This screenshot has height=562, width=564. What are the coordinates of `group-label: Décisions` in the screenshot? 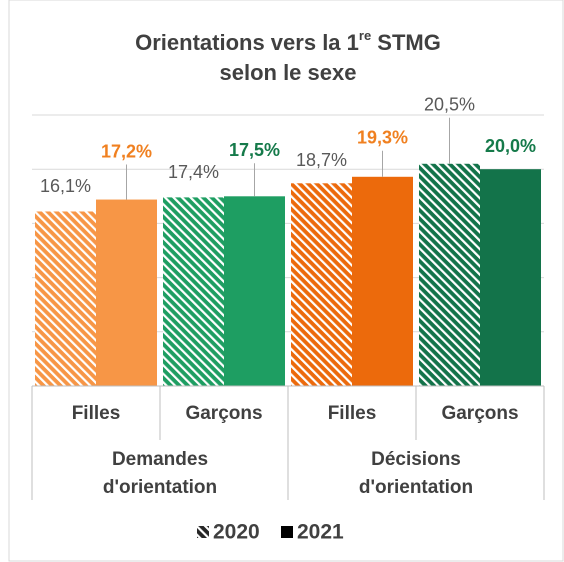 It's located at (416, 459).